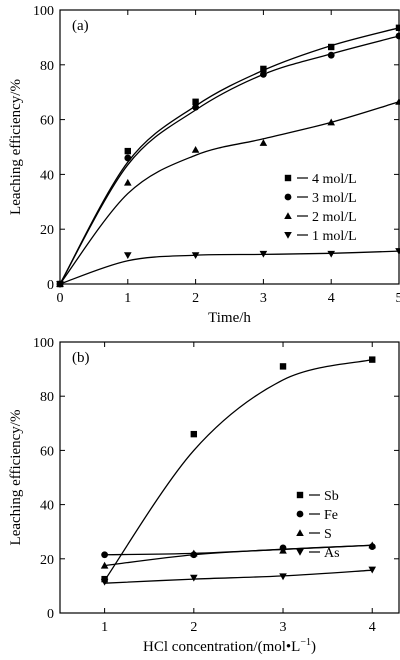 The height and width of the screenshot is (660, 400). I want to click on b-y-tick-label: 20, so click(47, 560).